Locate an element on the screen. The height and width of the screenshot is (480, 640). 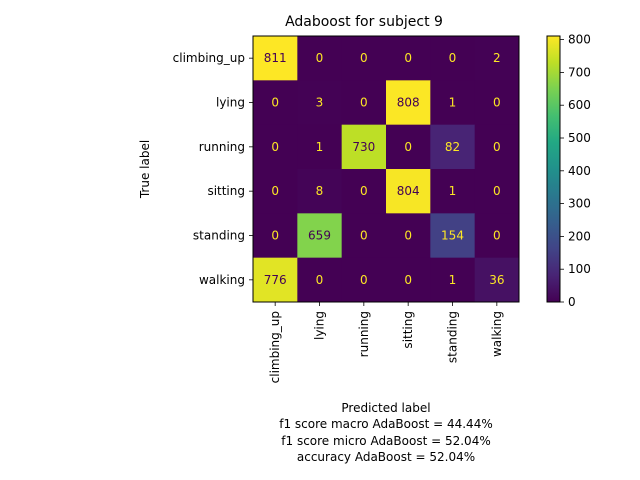
y-tick-label: walking is located at coordinates (222, 280).